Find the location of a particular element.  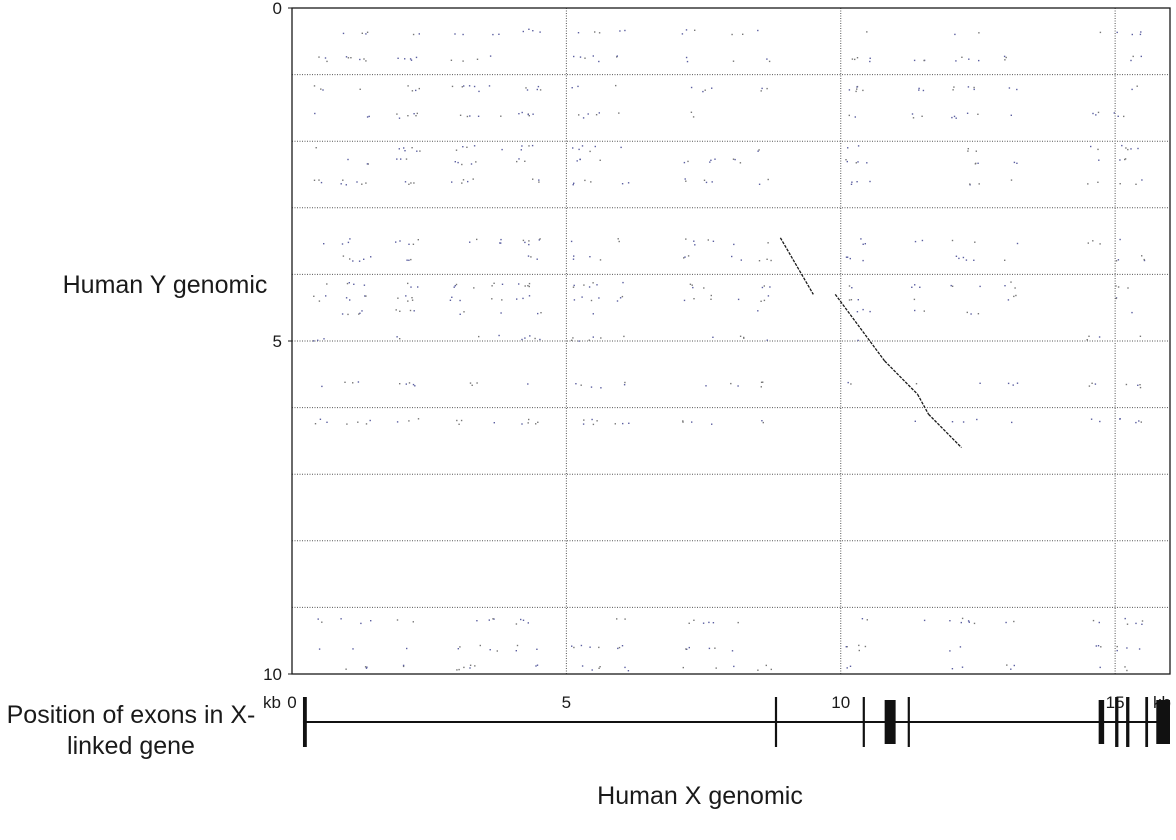

diagonal-alignment is located at coordinates (870, 343).